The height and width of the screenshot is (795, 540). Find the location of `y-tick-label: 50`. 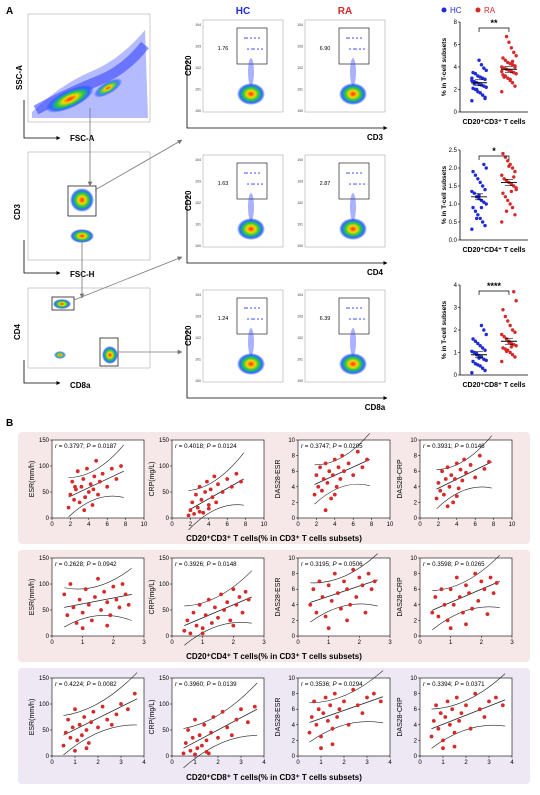

y-tick-label: 50 is located at coordinates (165, 731).